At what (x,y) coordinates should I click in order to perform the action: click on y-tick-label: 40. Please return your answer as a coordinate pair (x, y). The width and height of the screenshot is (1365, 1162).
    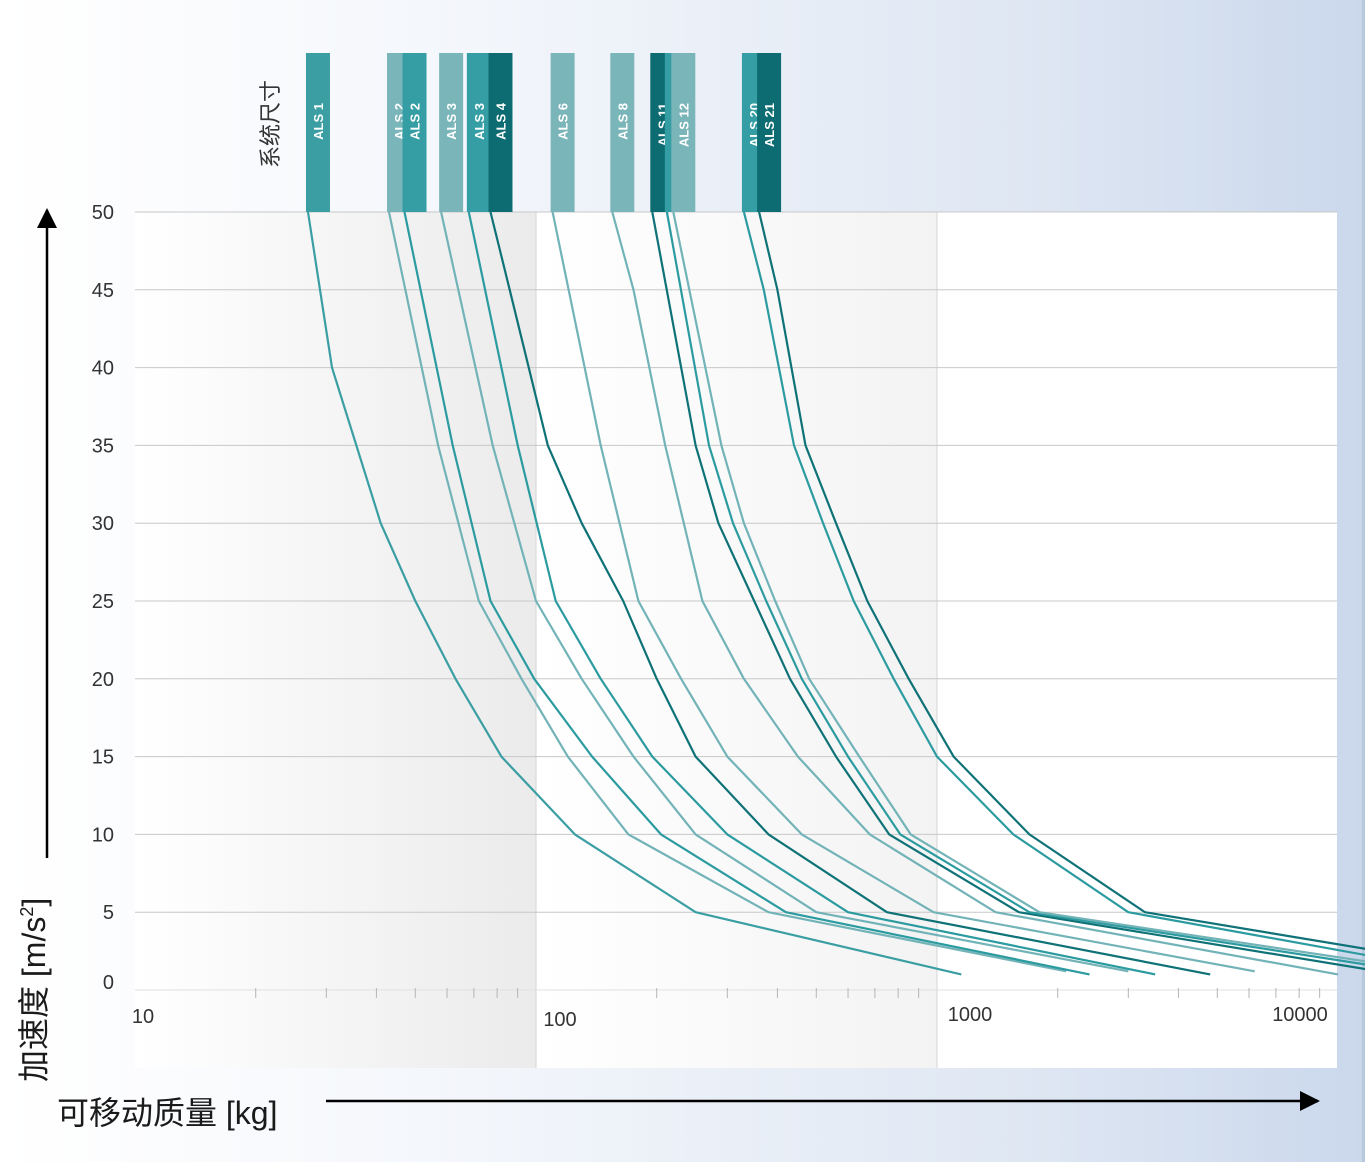
    Looking at the image, I should click on (103, 369).